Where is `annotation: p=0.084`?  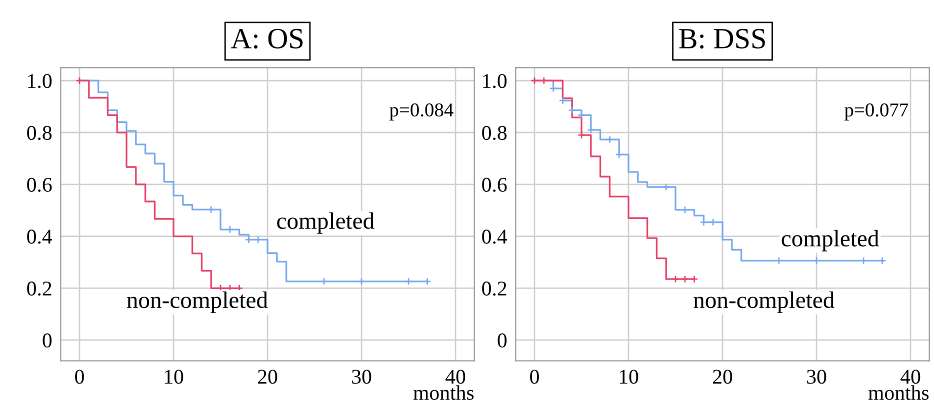 annotation: p=0.084 is located at coordinates (422, 111).